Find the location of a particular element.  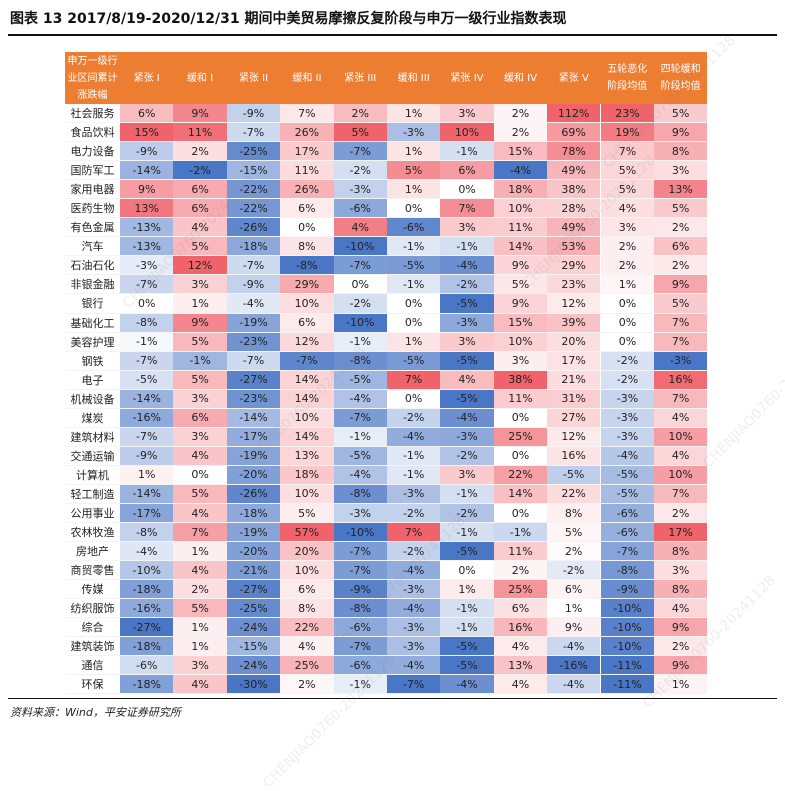

table-row: 美容护理 -1% 5% -23% 12% -1% 1% 3% 10% 20% 0% 7% is located at coordinates (386, 342).